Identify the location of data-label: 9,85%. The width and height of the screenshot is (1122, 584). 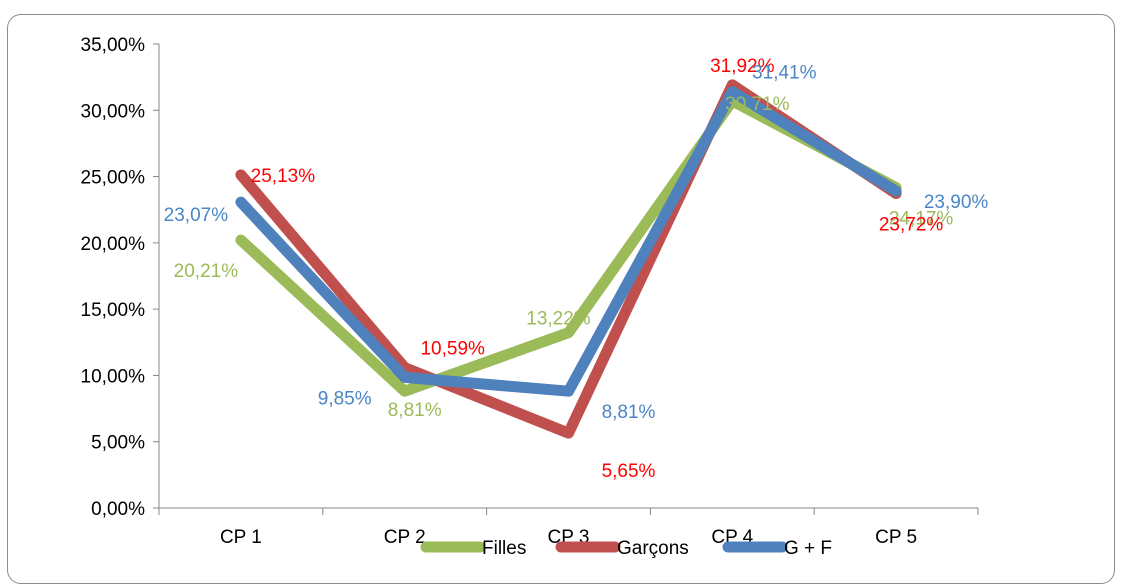
(345, 398).